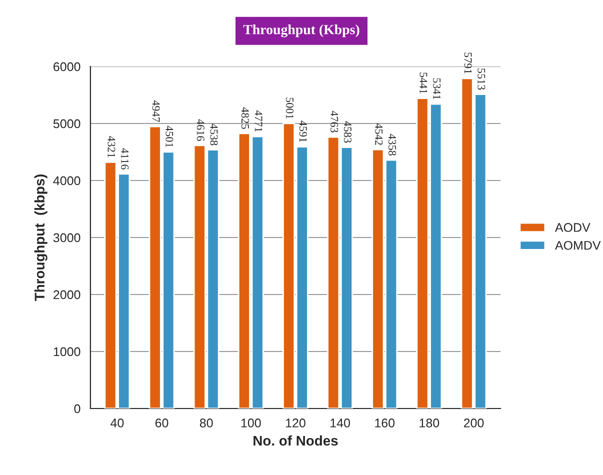 The width and height of the screenshot is (603, 475). What do you see at coordinates (66, 123) in the screenshot?
I see `y-tick-label: 5000` at bounding box center [66, 123].